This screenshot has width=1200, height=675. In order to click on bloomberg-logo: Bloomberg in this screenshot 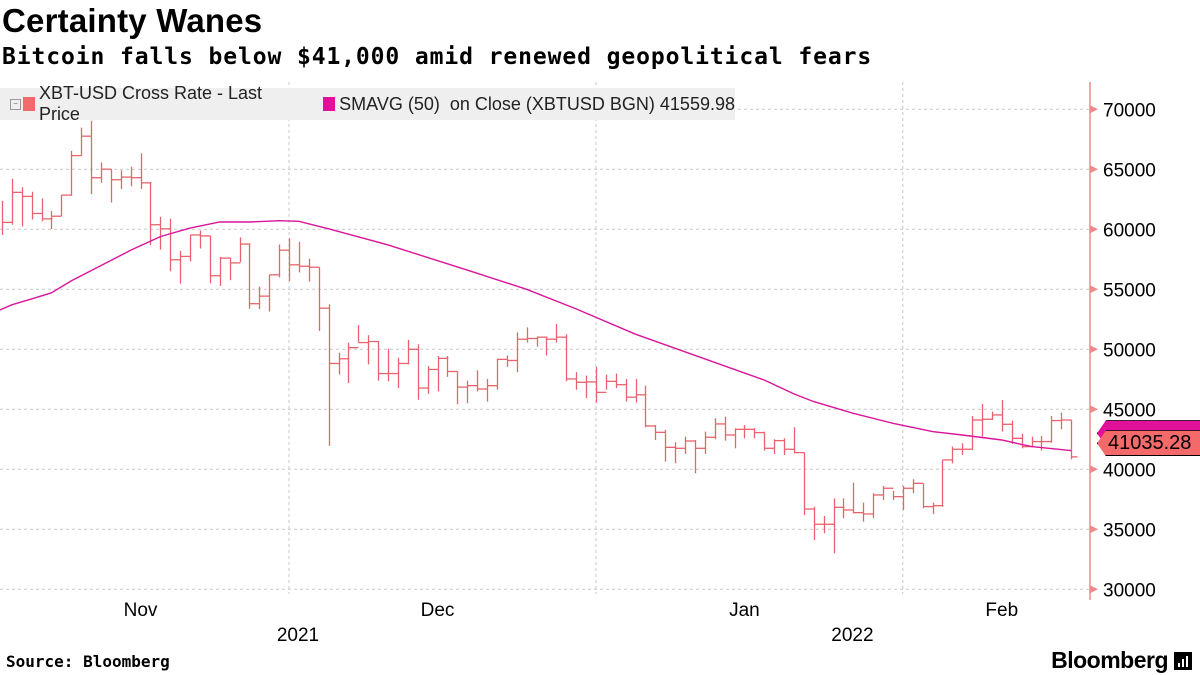, I will do `click(1121, 660)`.